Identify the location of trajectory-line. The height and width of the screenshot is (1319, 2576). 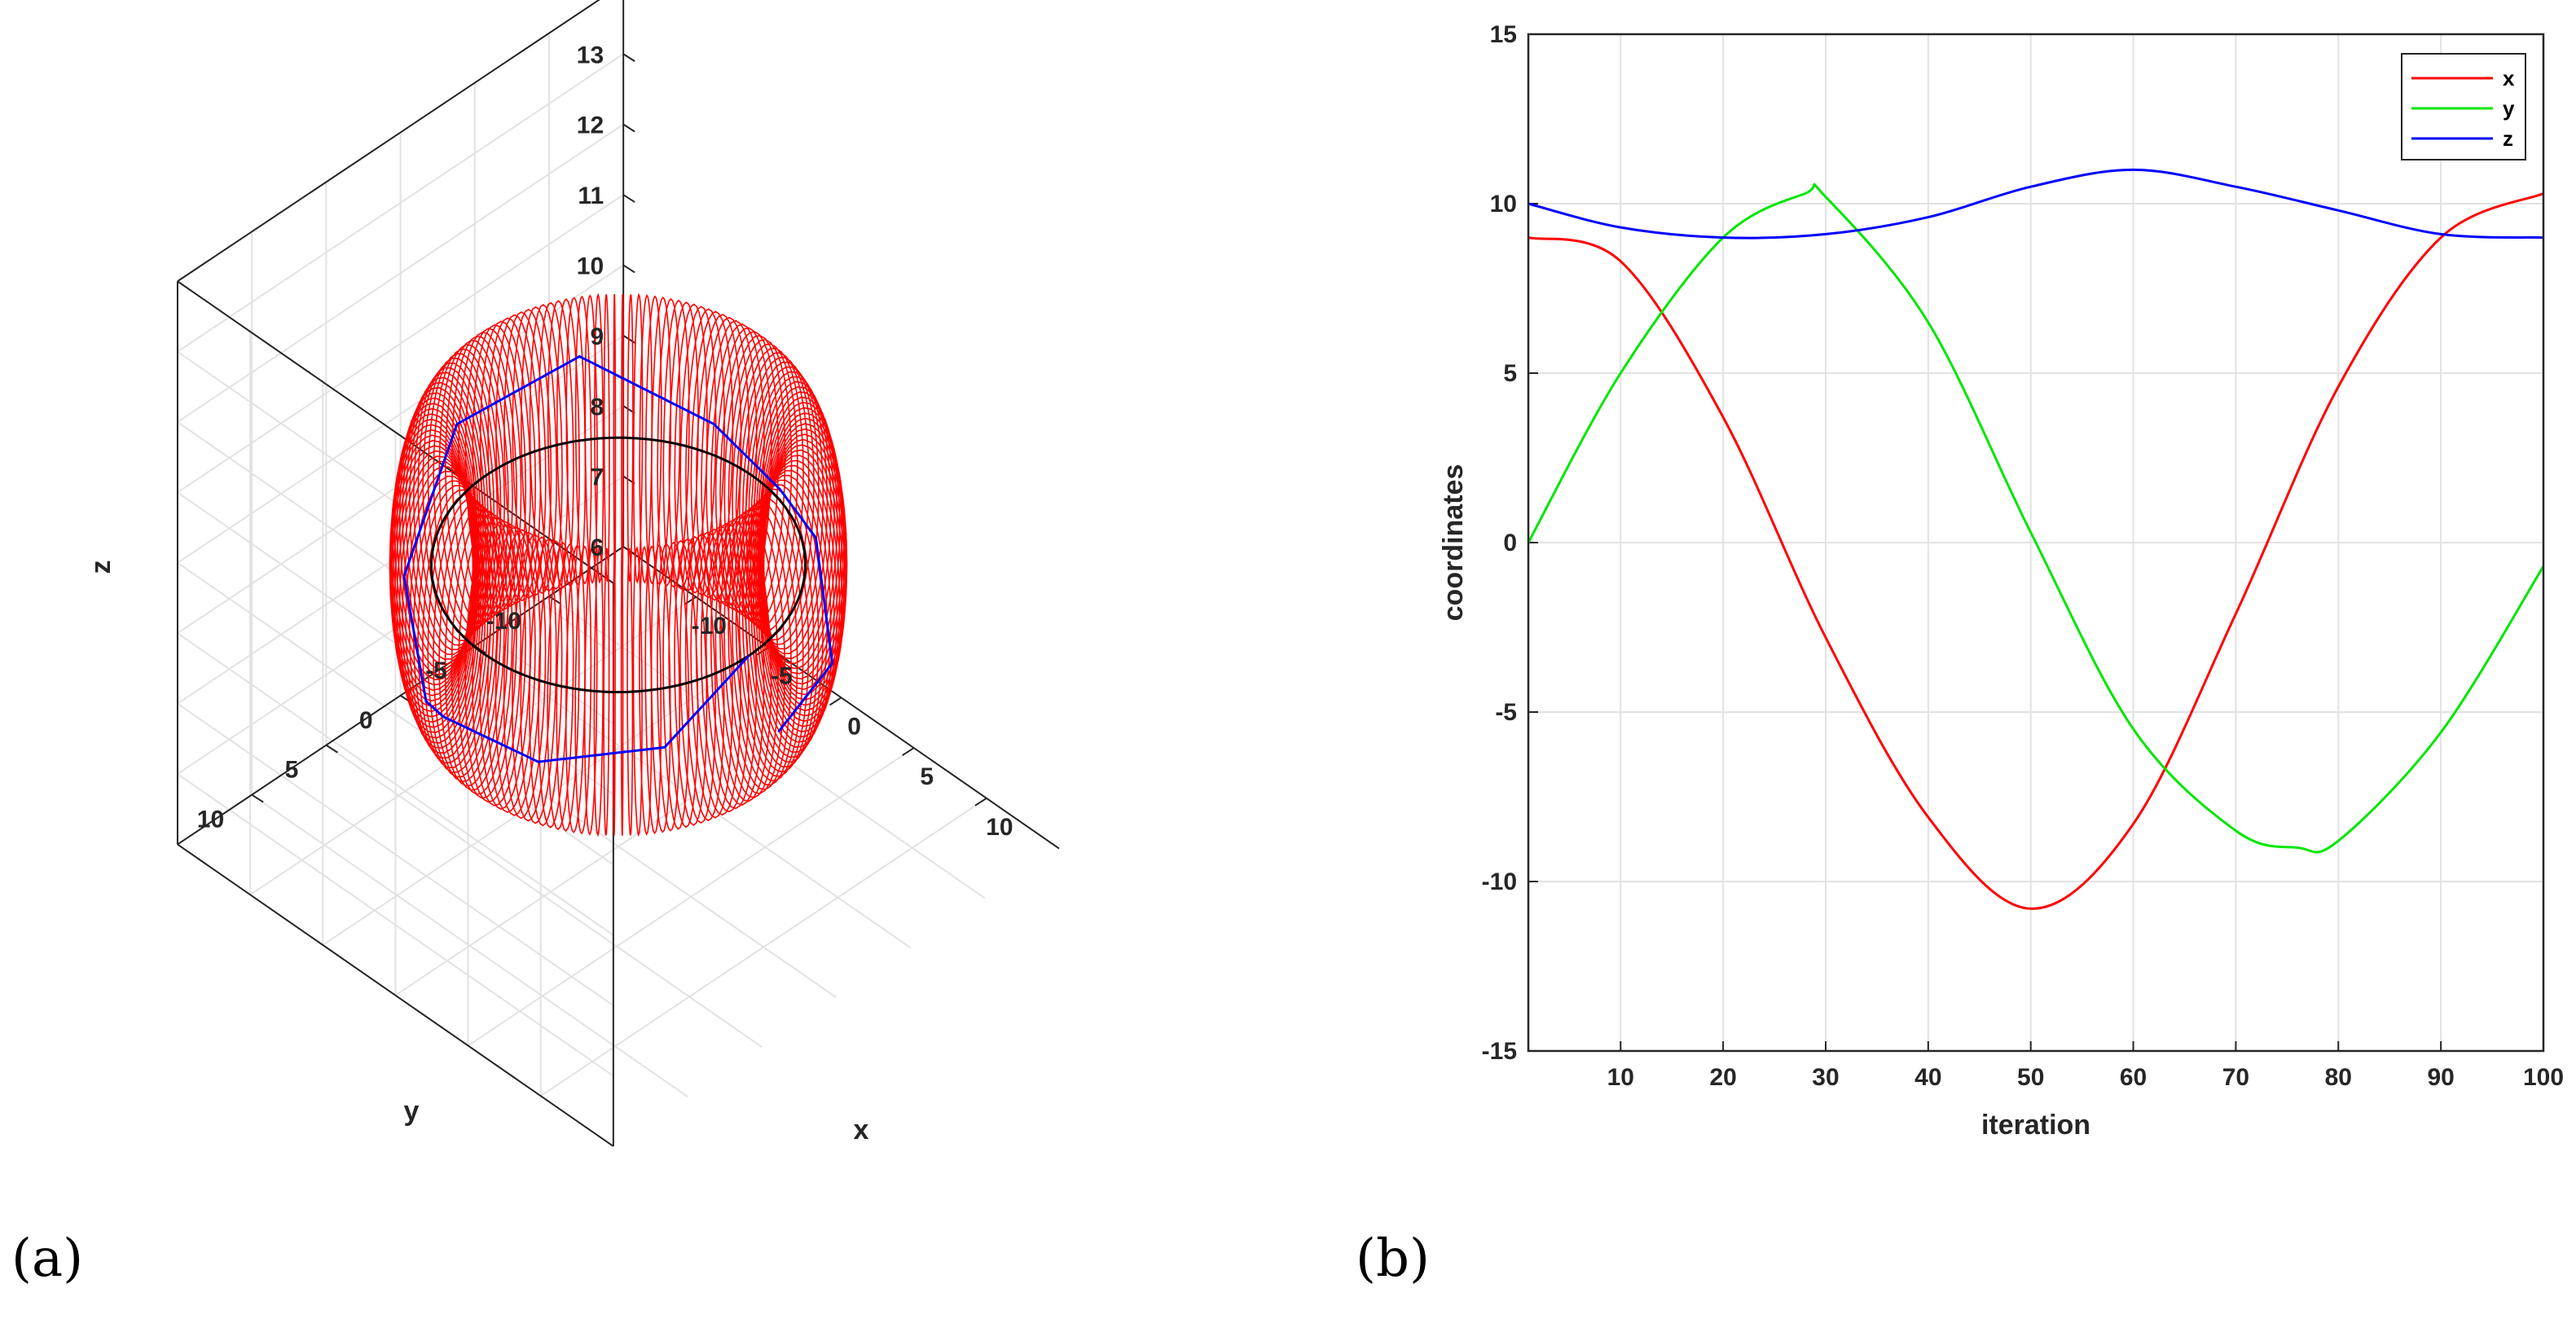
(618, 558).